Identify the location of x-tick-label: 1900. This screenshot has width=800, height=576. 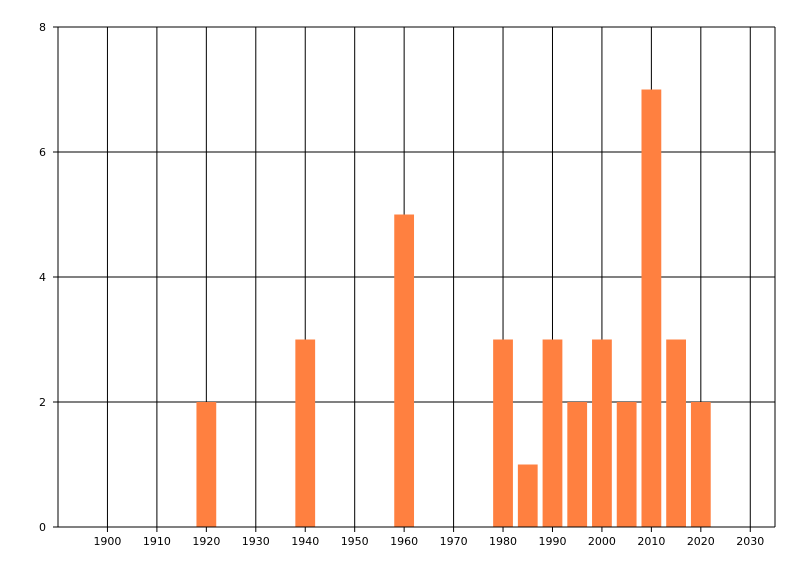
(107, 541).